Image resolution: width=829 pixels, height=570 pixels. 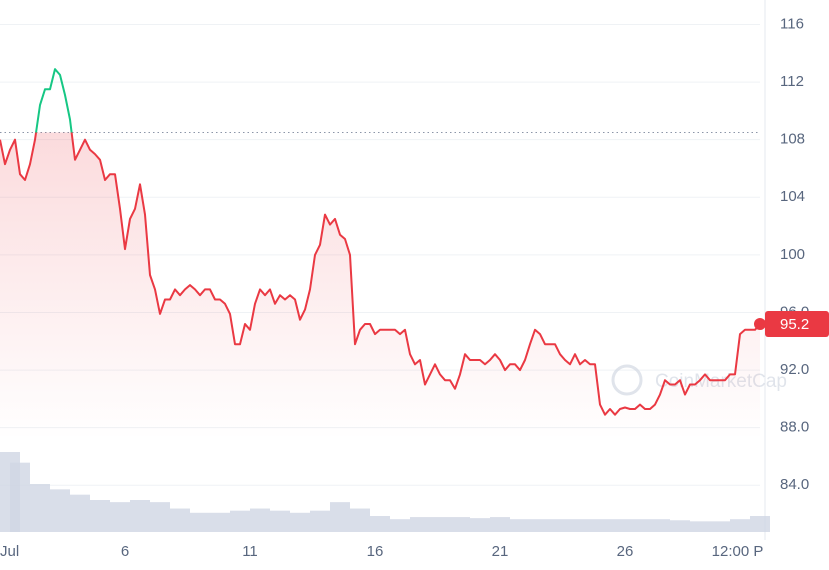 I want to click on x-tick-label: 21, so click(x=500, y=551).